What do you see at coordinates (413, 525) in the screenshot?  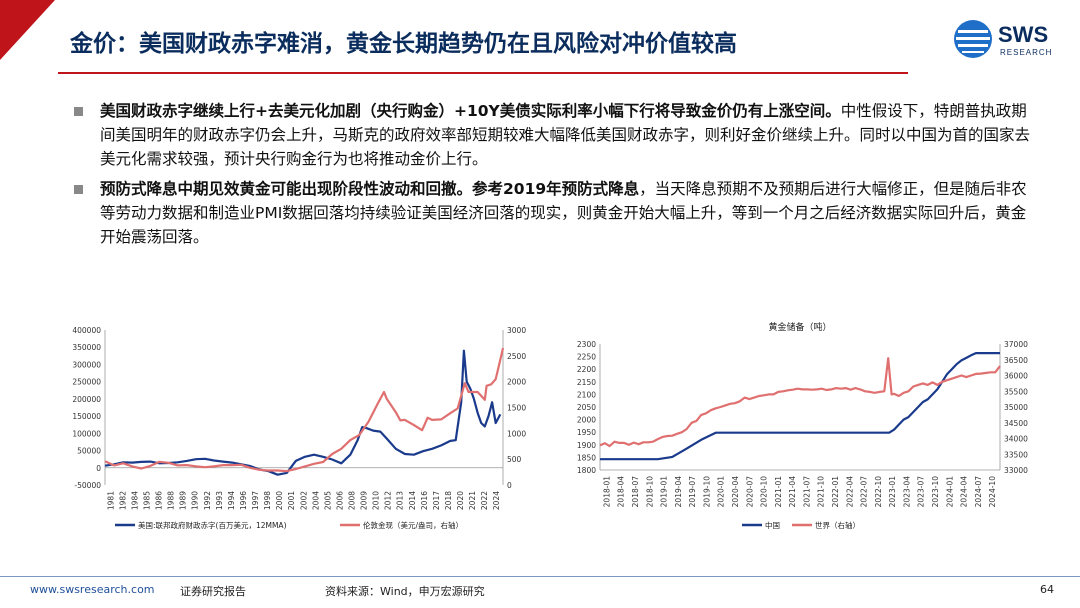 I see `legend-label-2: 伦敦金现（美元/盎司，右轴）` at bounding box center [413, 525].